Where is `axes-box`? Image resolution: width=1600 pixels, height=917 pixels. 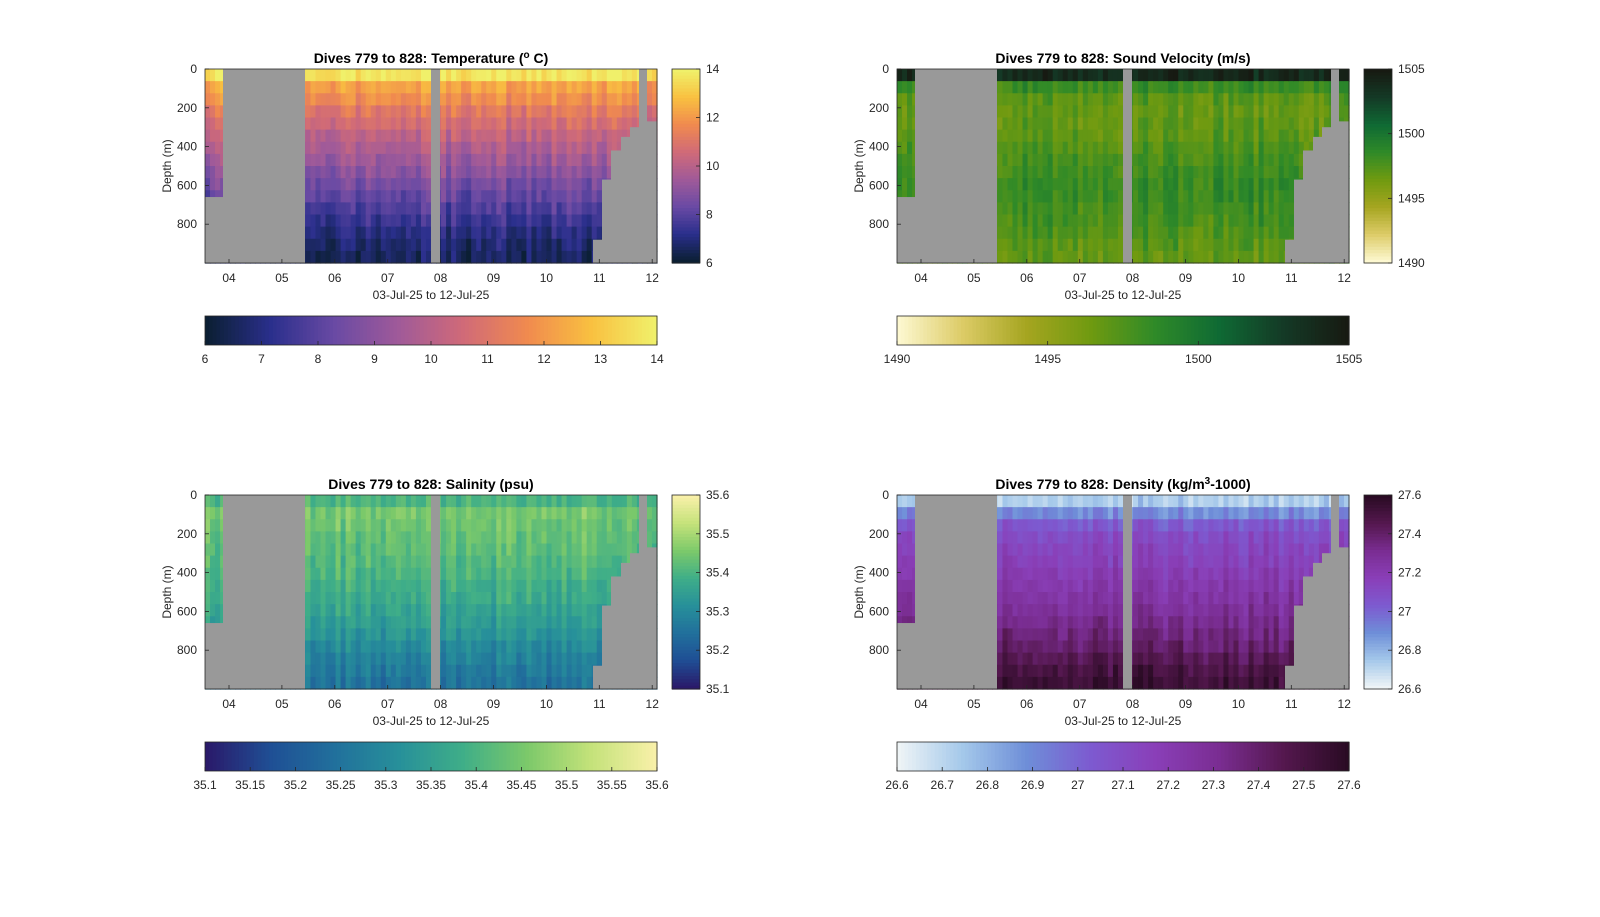 axes-box is located at coordinates (1123, 166).